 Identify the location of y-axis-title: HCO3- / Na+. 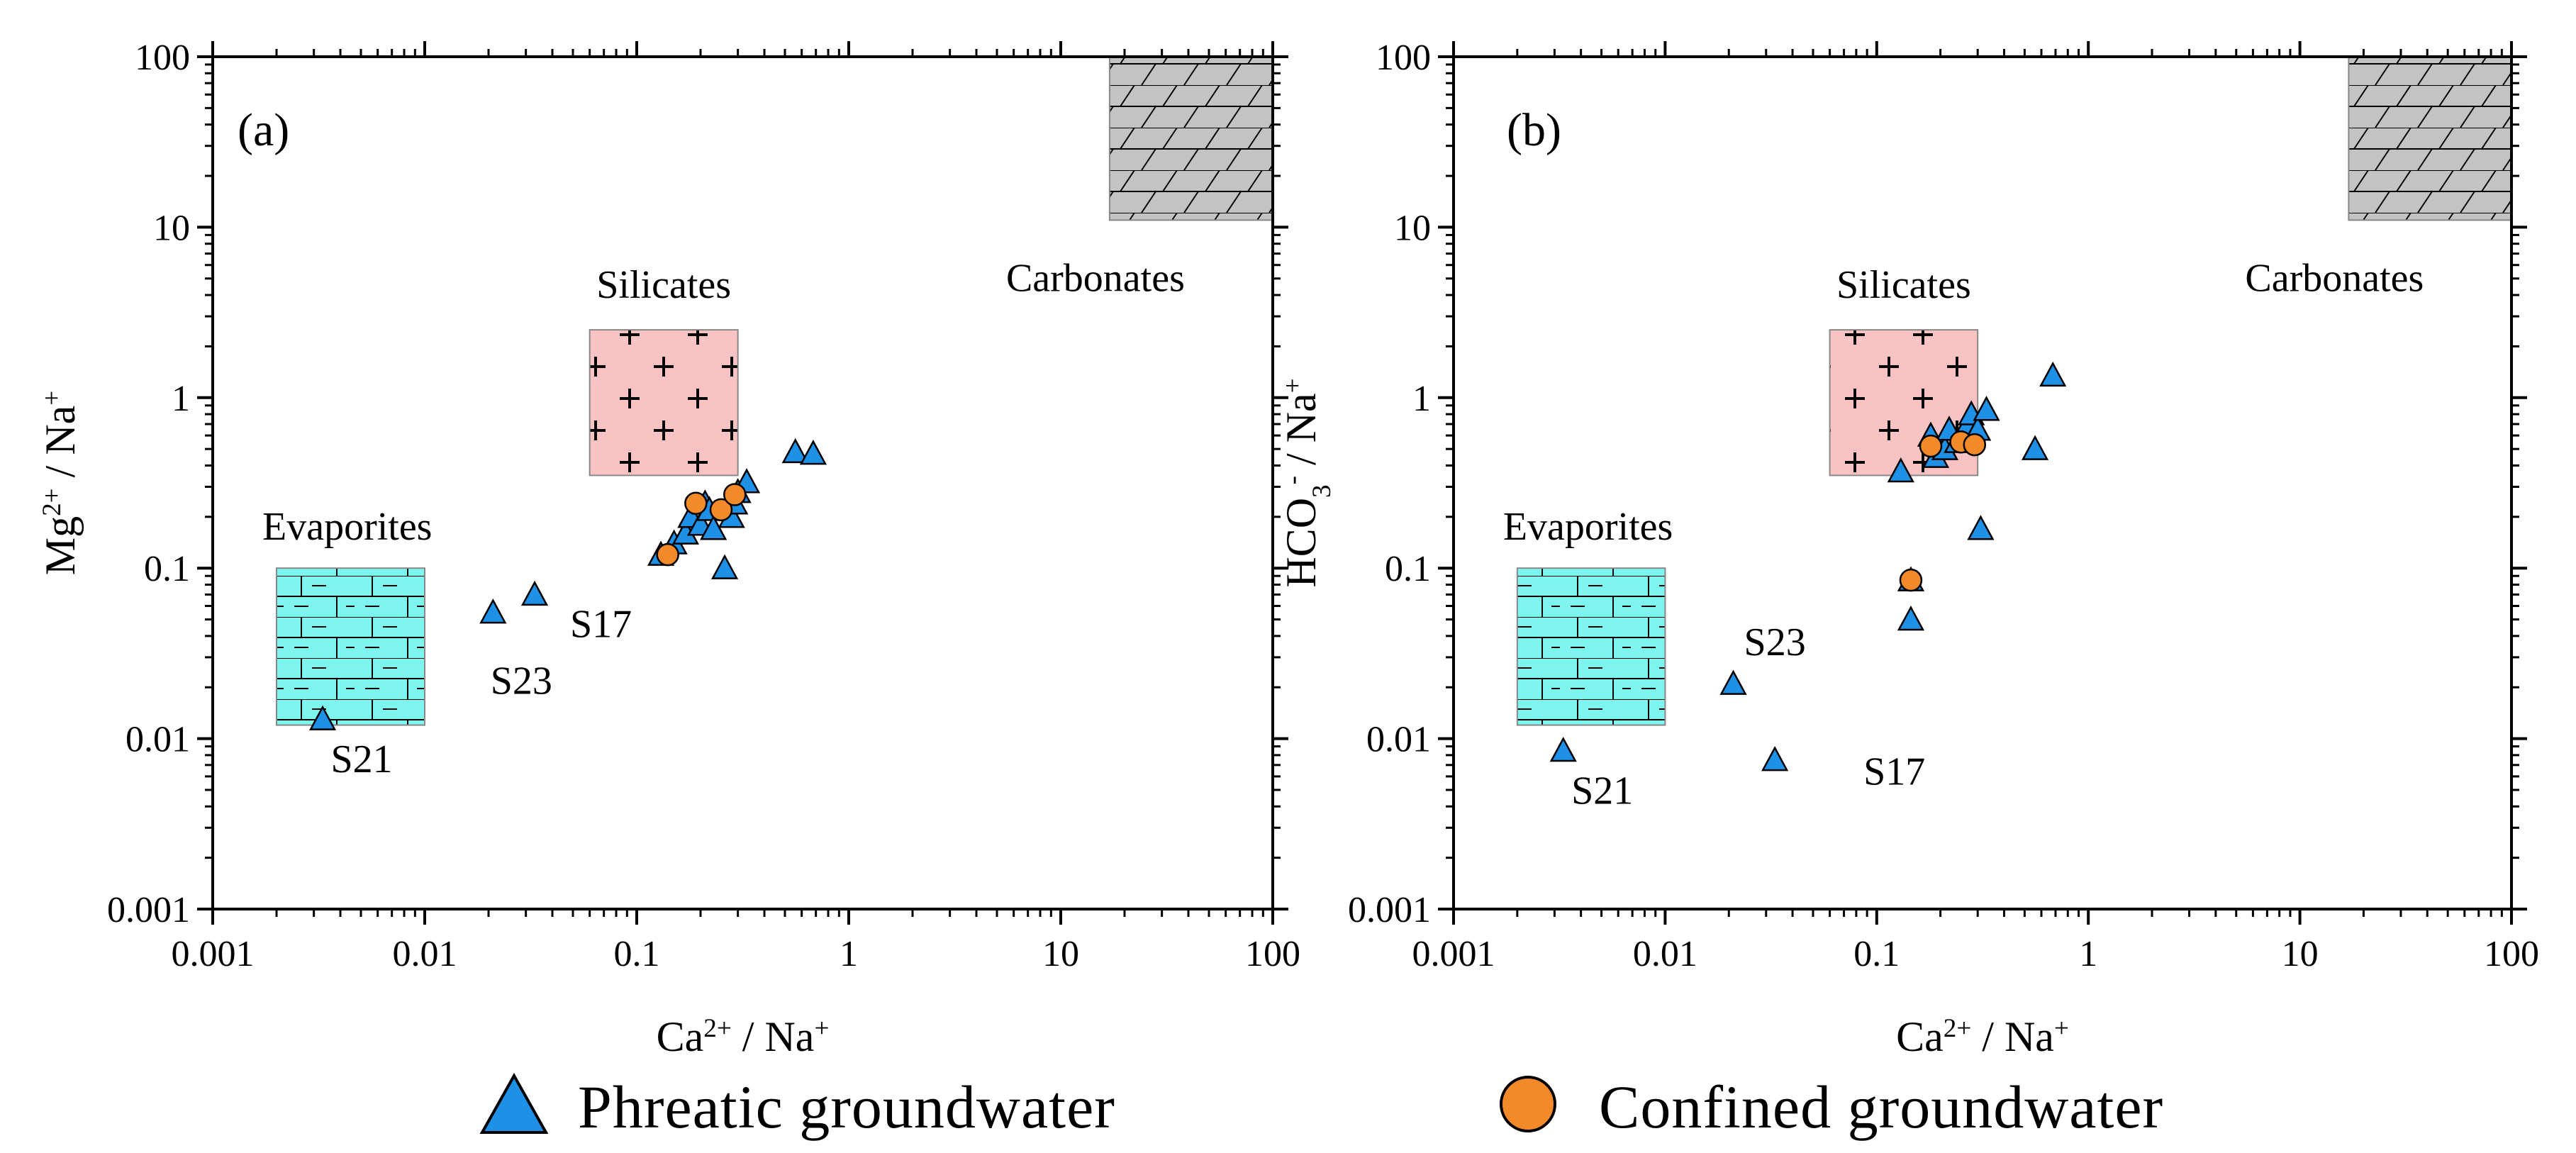
(1307, 482).